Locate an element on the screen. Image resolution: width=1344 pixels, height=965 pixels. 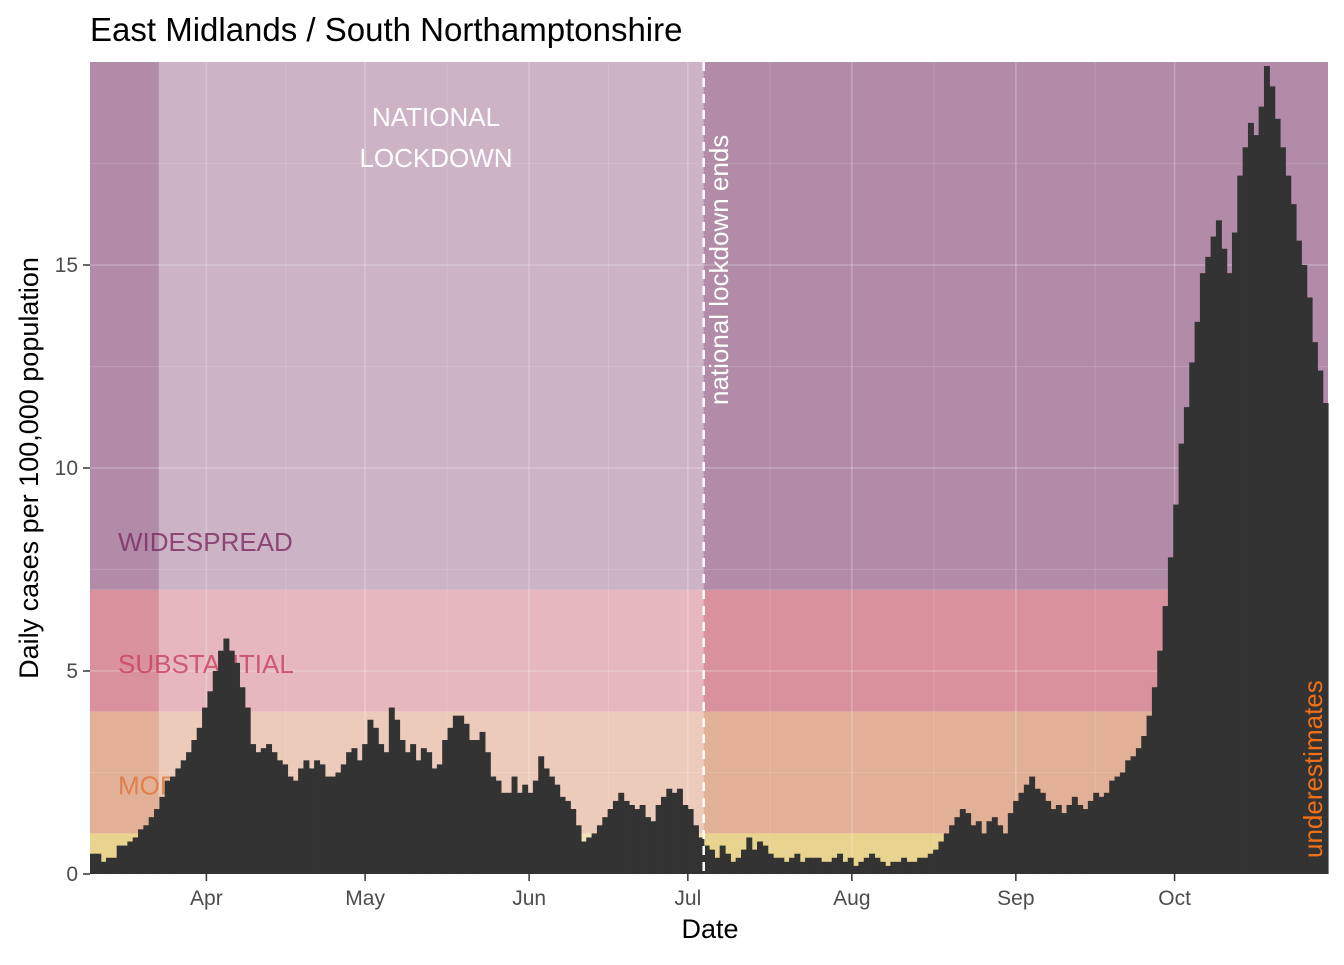
chart-title: East Midlands / South Northamptonshire is located at coordinates (386, 29).